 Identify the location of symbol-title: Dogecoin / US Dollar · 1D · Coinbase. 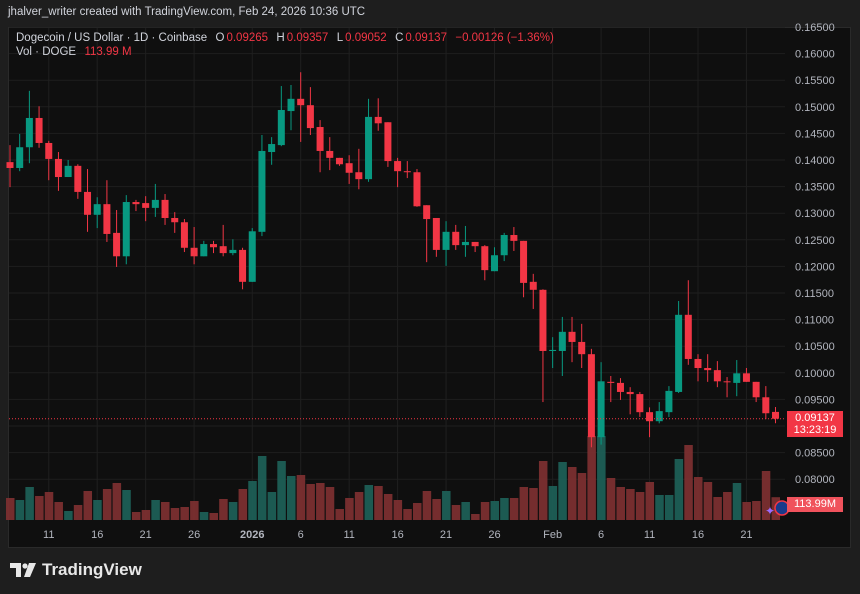
(112, 38).